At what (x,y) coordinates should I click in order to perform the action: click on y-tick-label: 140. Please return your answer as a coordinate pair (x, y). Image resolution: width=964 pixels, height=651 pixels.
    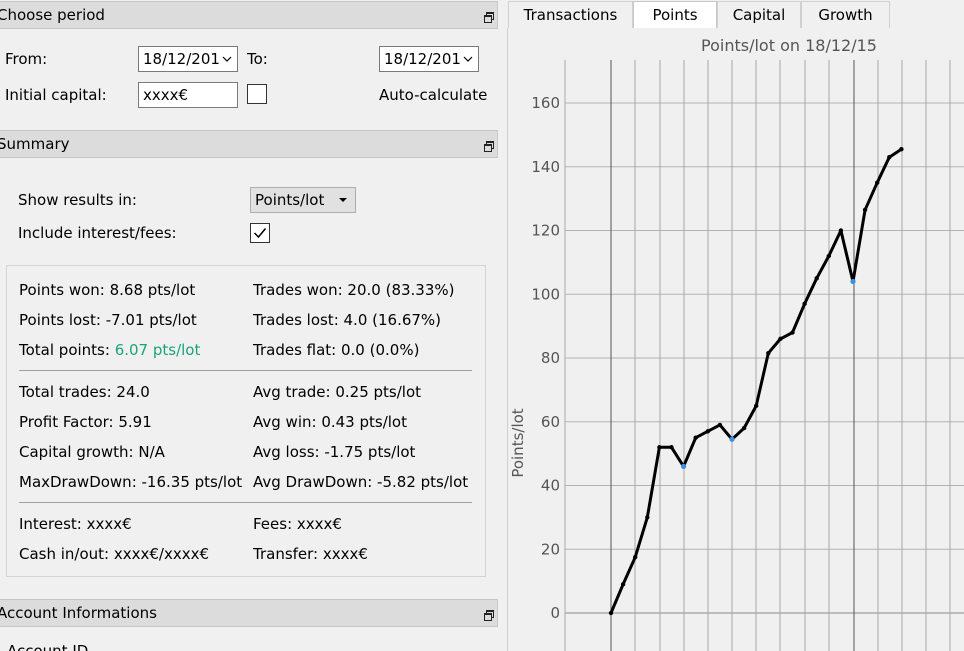
    Looking at the image, I should click on (545, 167).